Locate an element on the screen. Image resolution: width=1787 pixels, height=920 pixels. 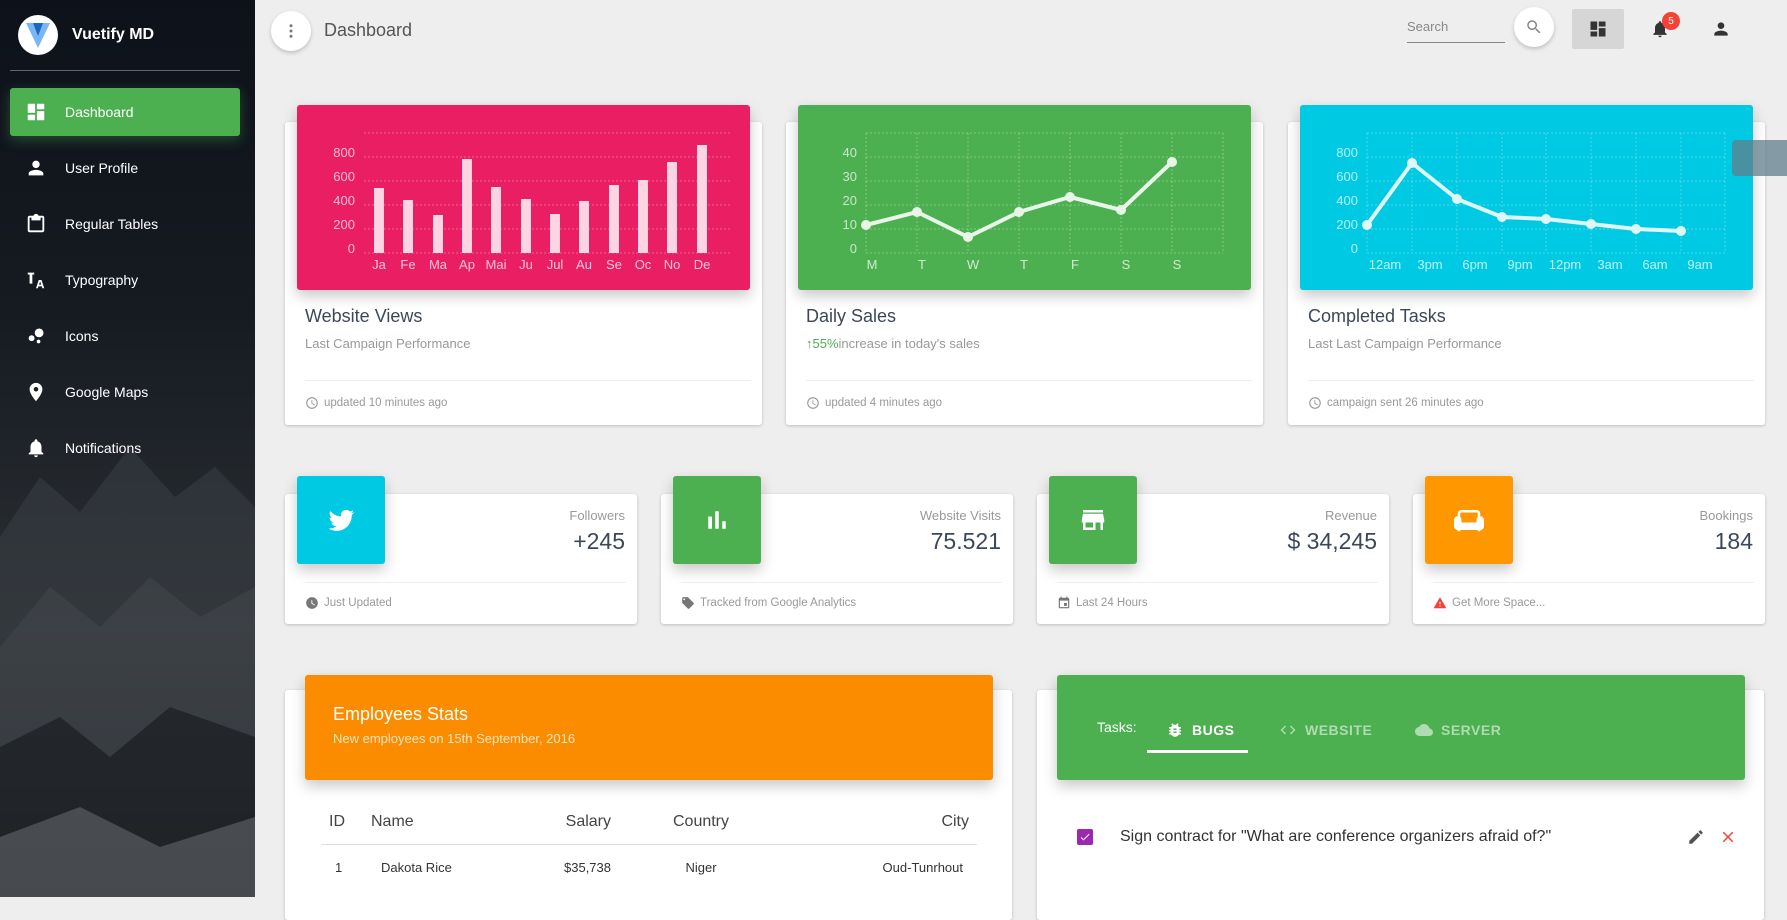
sidebar-item-label: Notifications is located at coordinates (103, 448).